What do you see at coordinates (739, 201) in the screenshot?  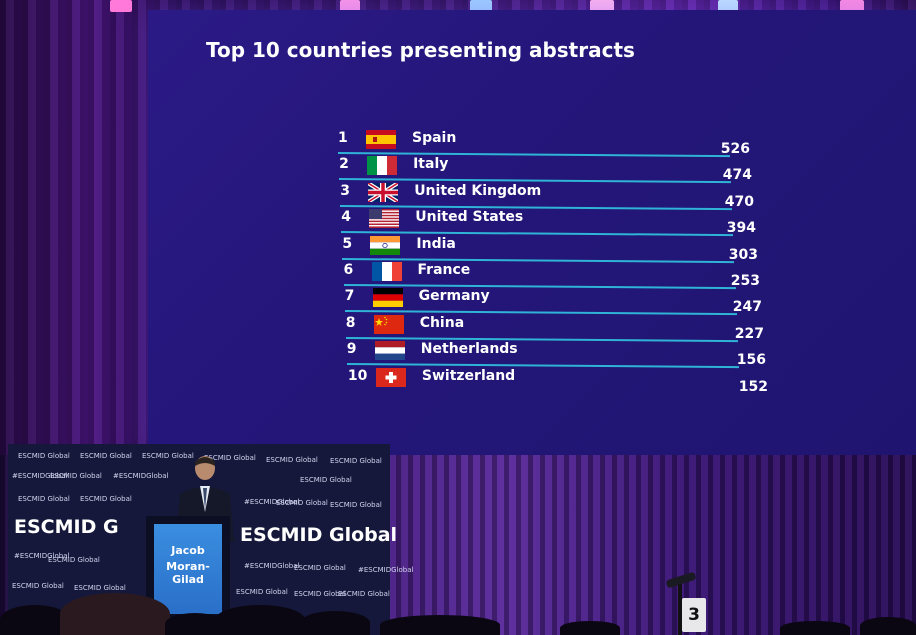 I see `abstract-count: 470` at bounding box center [739, 201].